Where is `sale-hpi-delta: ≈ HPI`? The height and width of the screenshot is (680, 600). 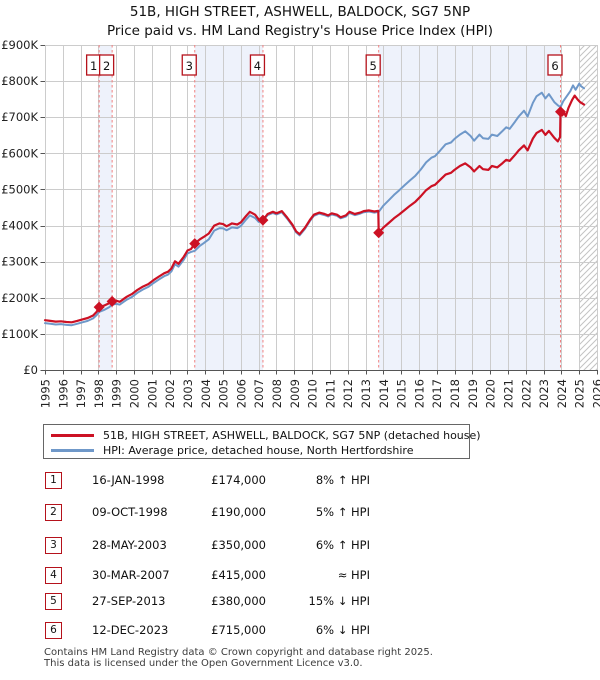
sale-hpi-delta: ≈ HPI is located at coordinates (353, 575).